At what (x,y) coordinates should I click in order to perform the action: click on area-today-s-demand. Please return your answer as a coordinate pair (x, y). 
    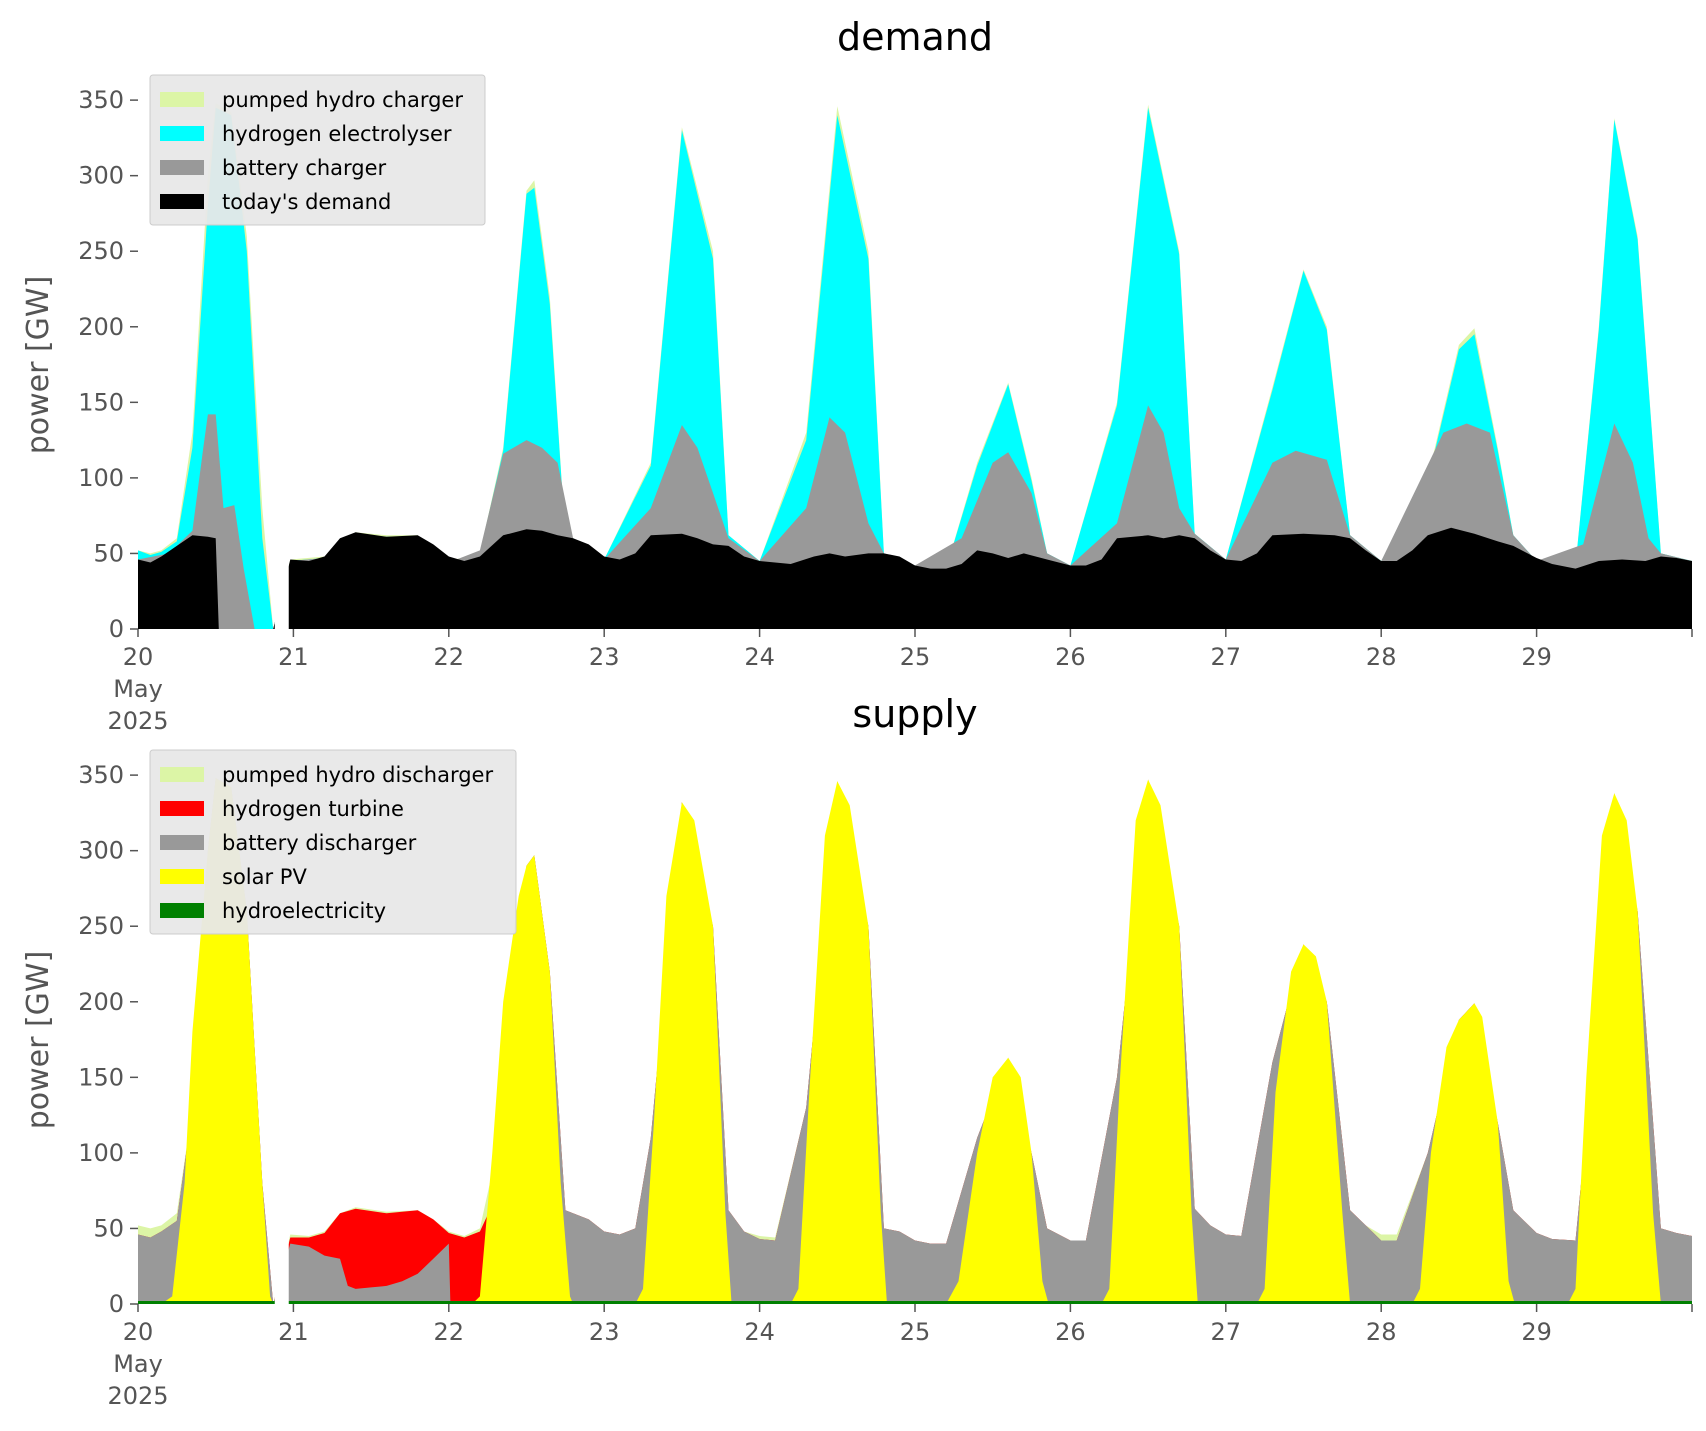
    Looking at the image, I should click on (915, 578).